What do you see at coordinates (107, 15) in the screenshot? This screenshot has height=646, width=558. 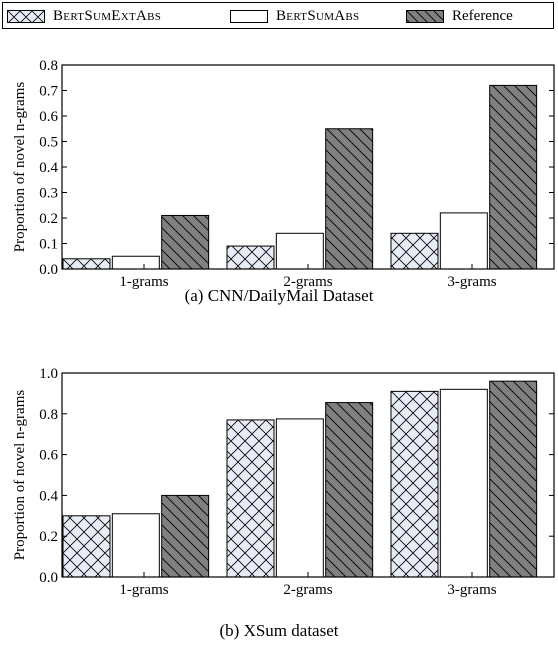 I see `legend-label-bertsumextabs: BertSumExtAbs` at bounding box center [107, 15].